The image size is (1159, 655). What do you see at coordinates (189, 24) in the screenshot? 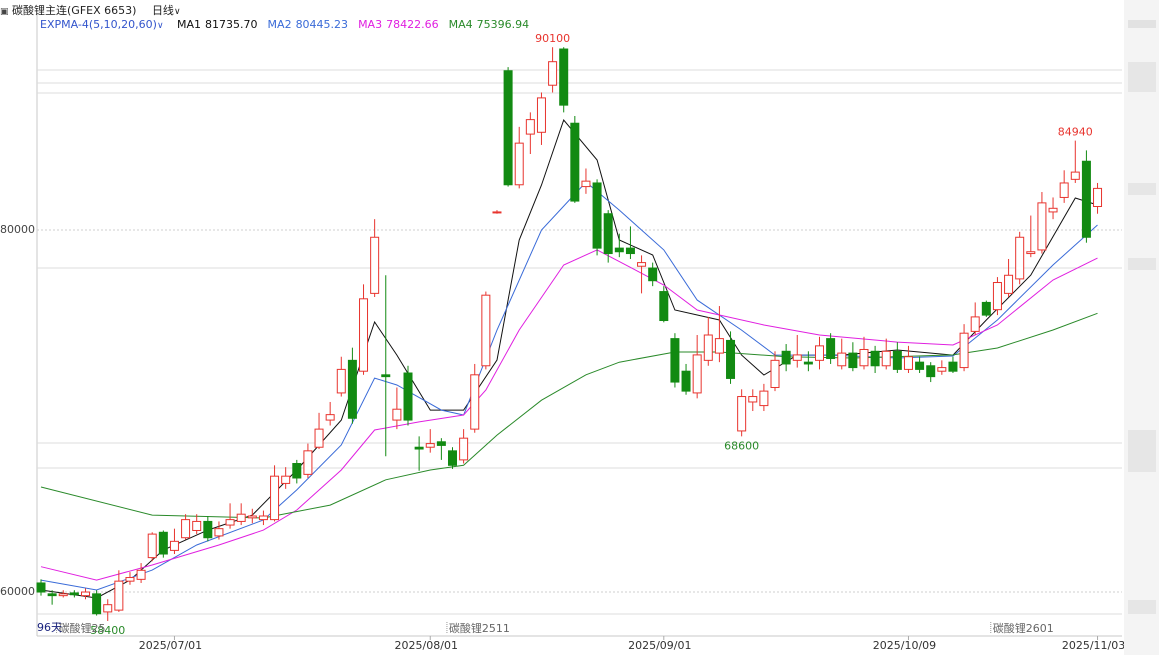
I see `legend-name: MA1` at bounding box center [189, 24].